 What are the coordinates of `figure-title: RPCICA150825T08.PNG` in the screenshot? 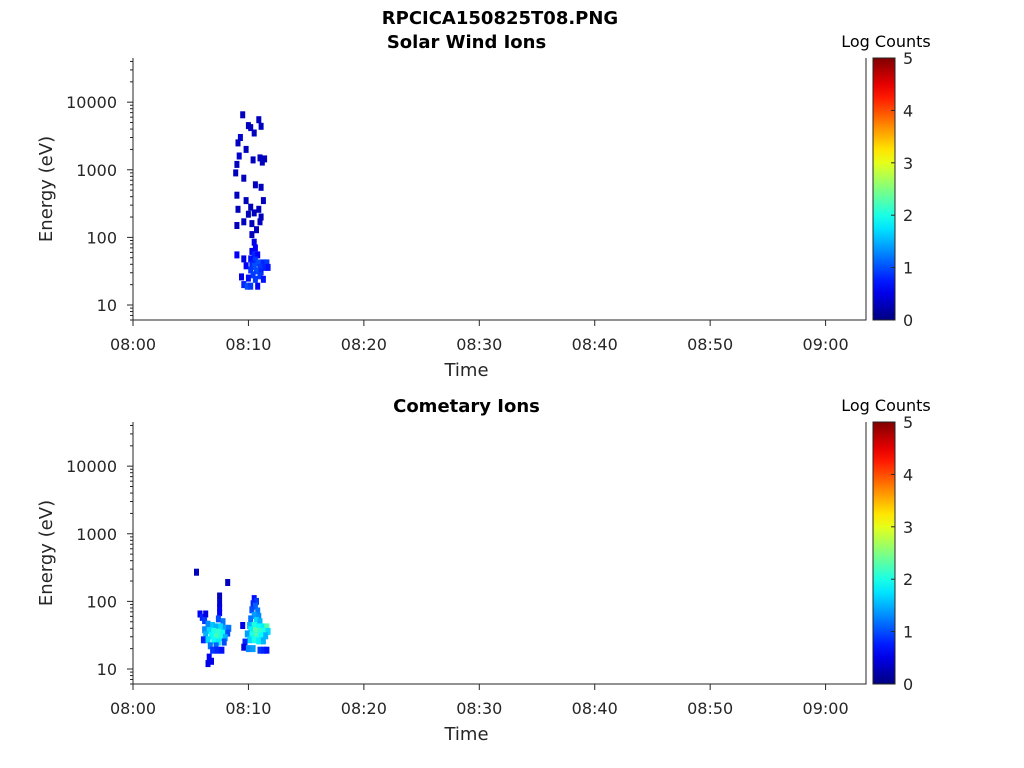 It's located at (500, 18).